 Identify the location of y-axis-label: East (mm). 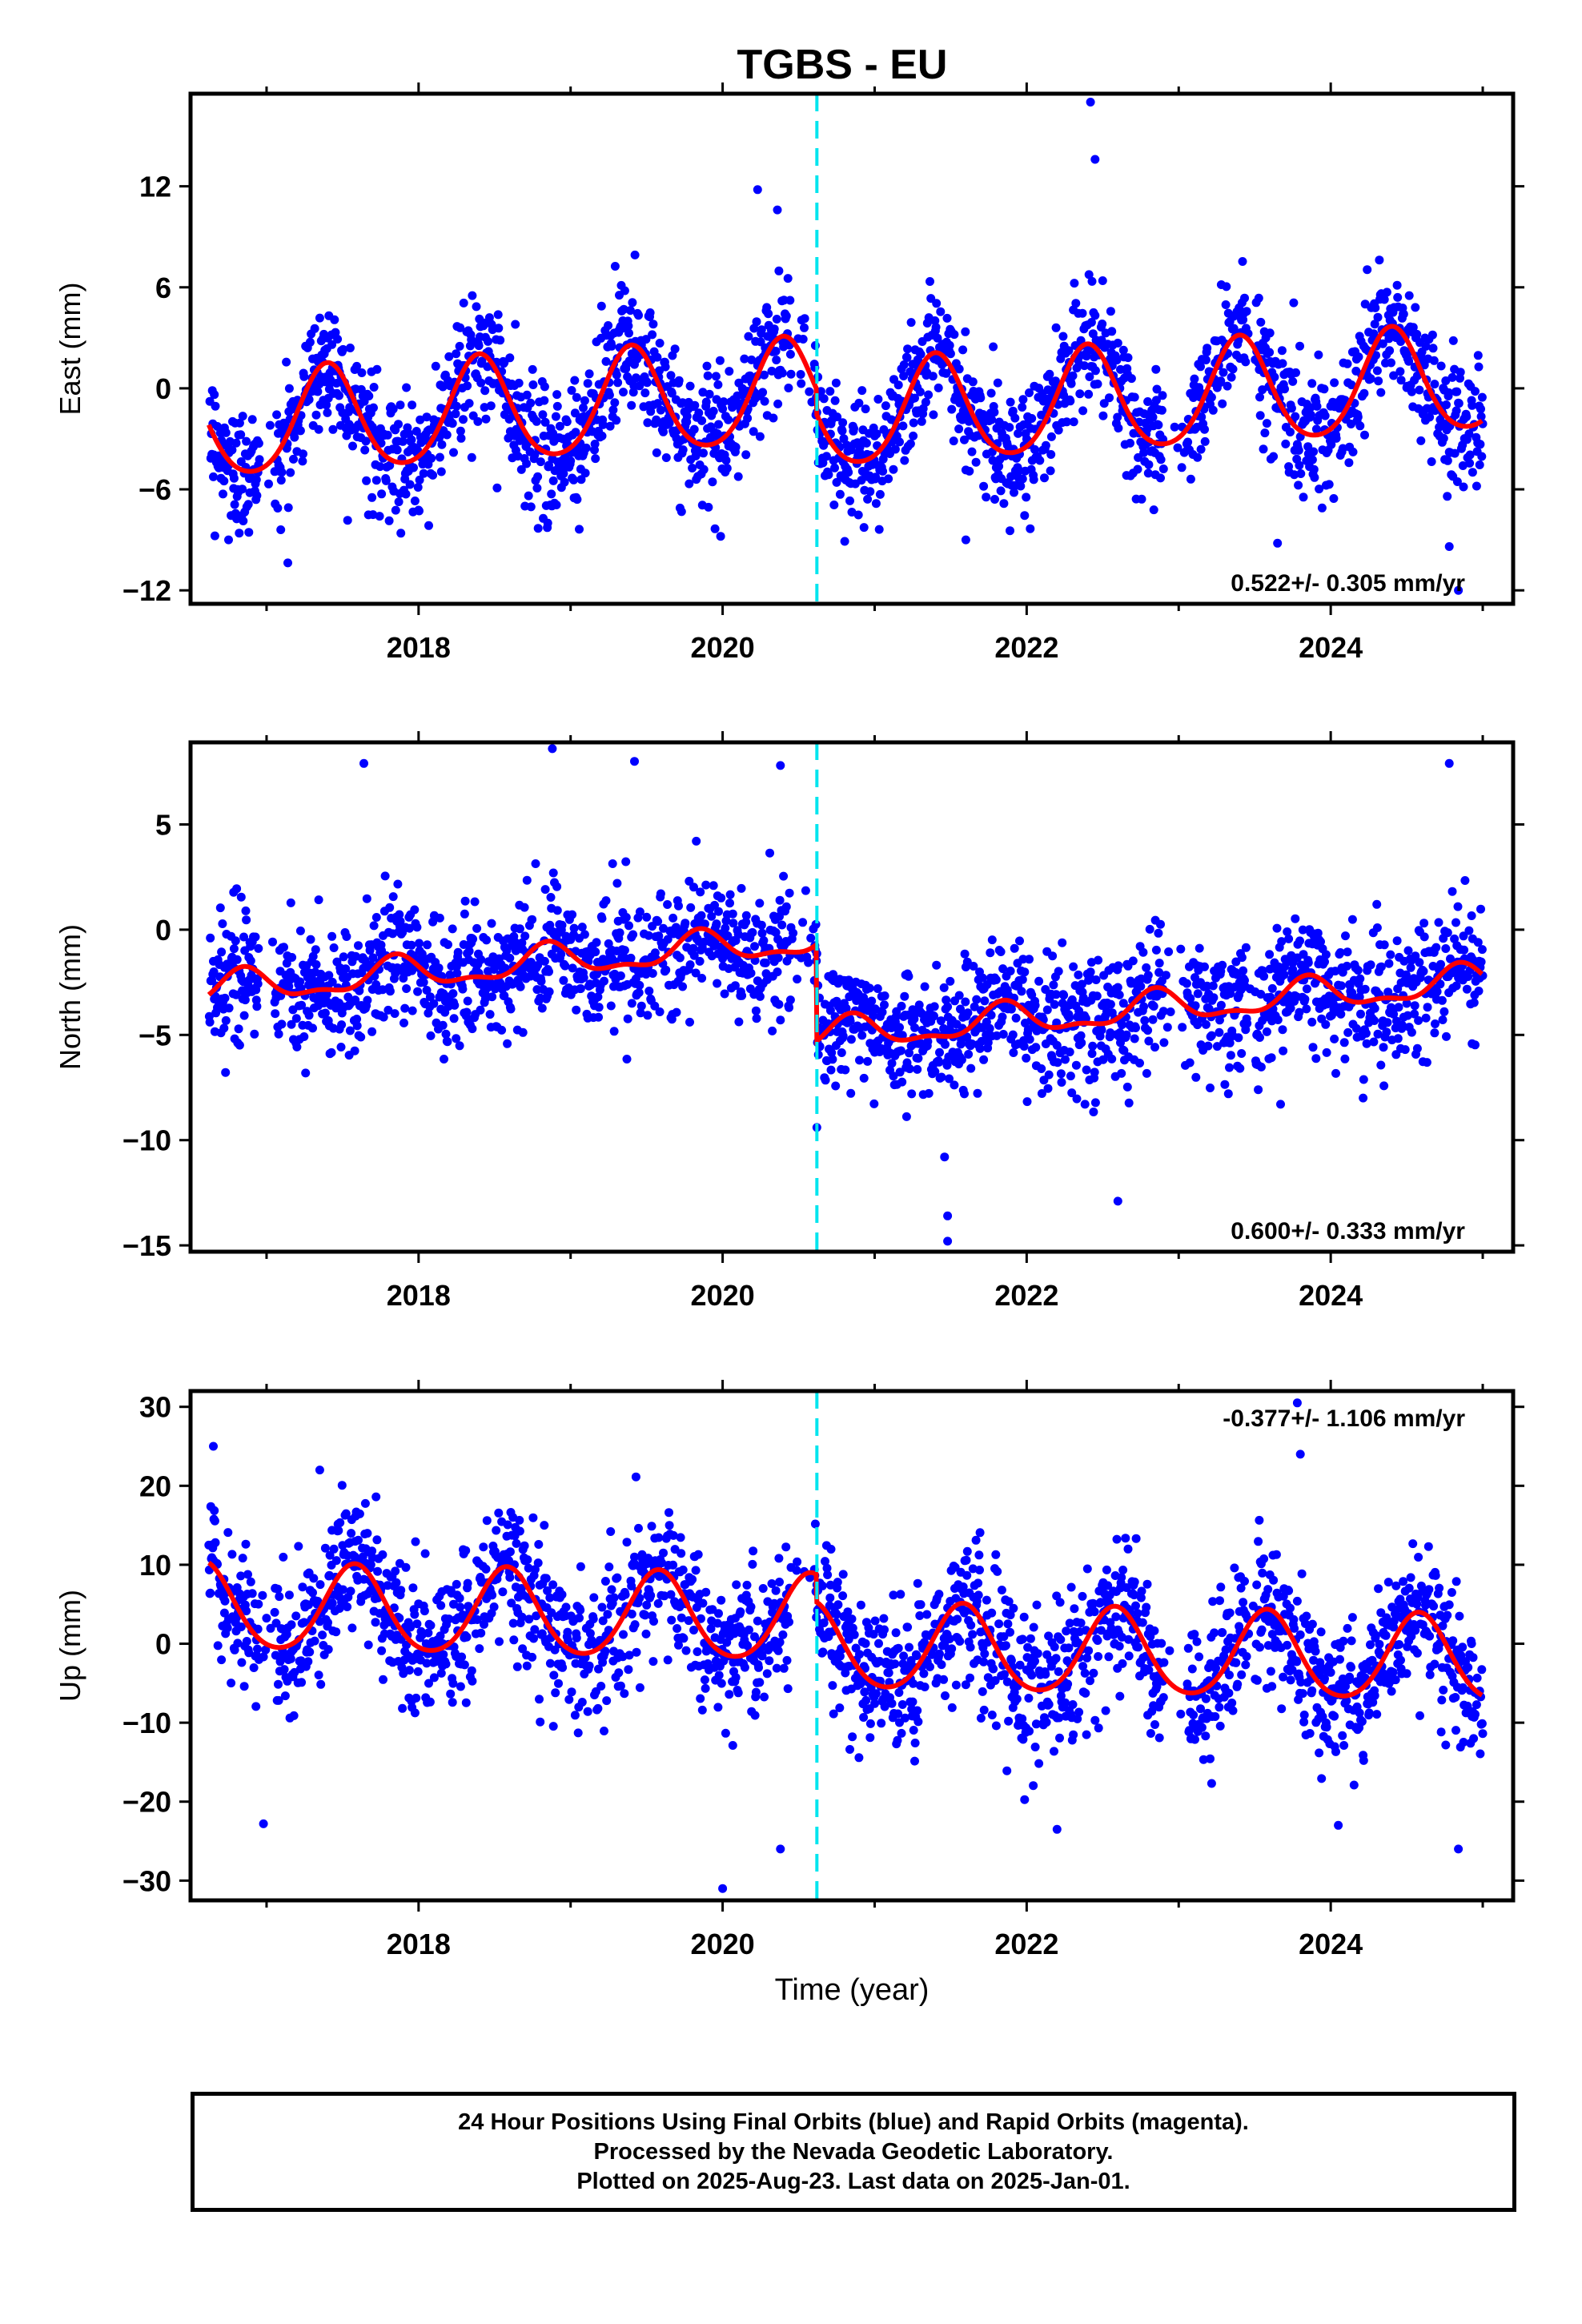
(70, 349).